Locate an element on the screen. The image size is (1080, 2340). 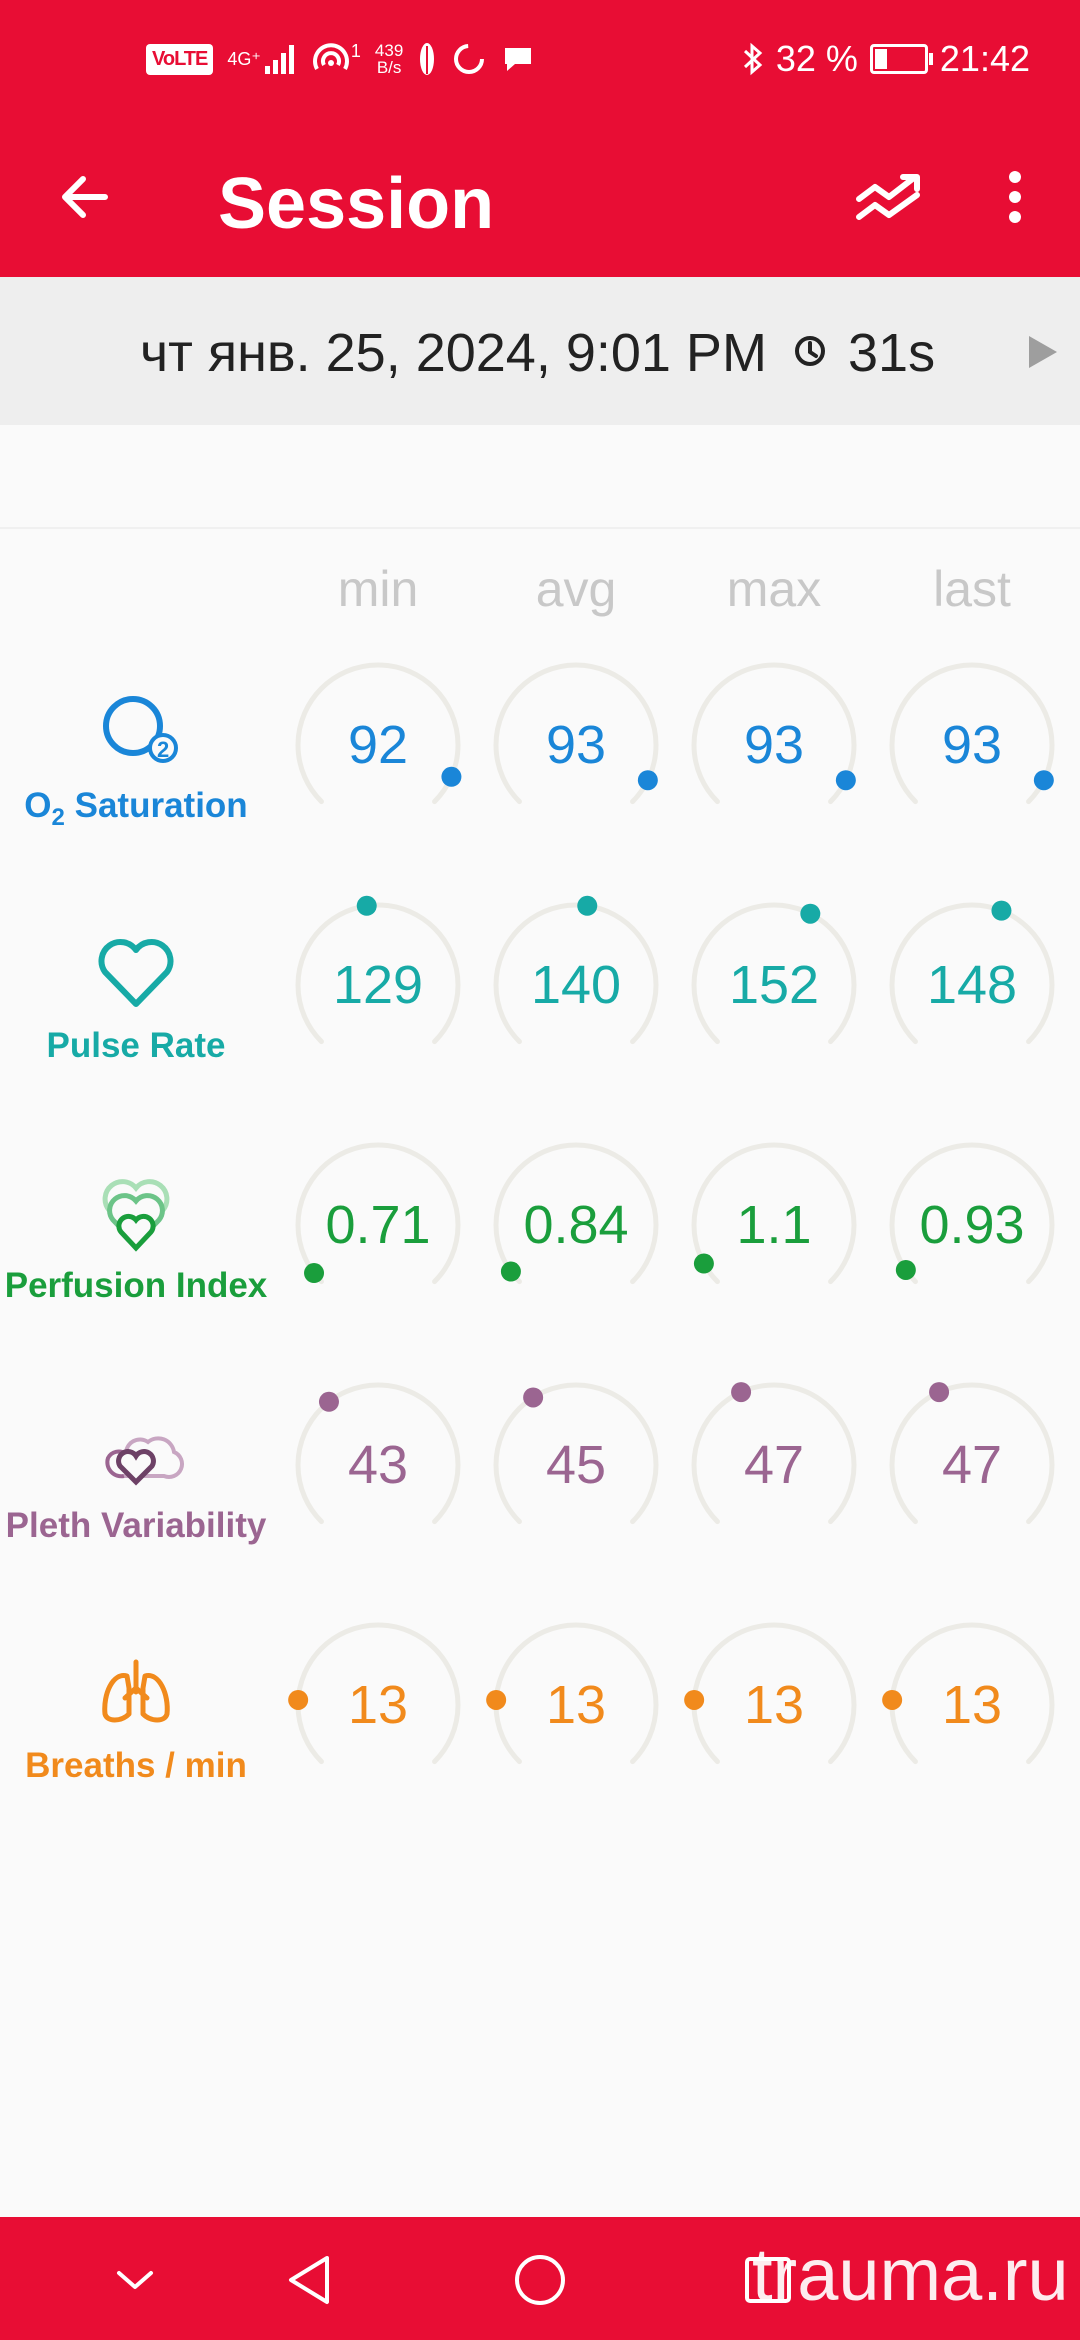
lungs-icon is located at coordinates (136, 1693).